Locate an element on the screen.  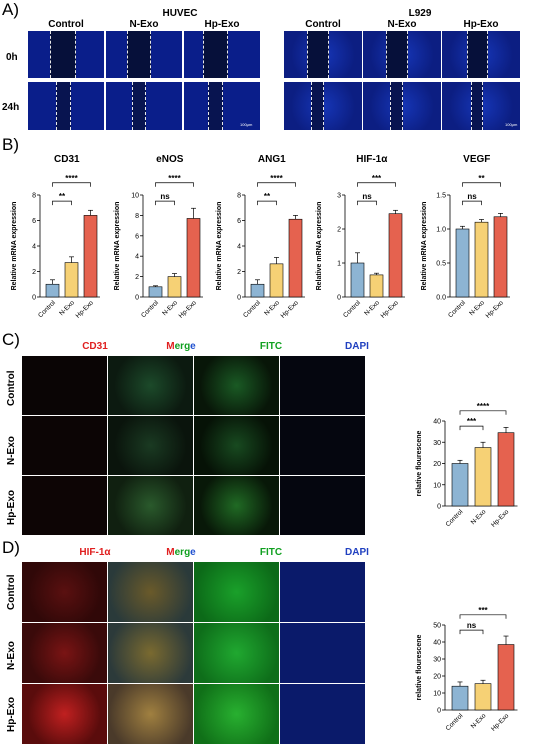
y-tick-label: 30 is located at coordinates (437, 443).